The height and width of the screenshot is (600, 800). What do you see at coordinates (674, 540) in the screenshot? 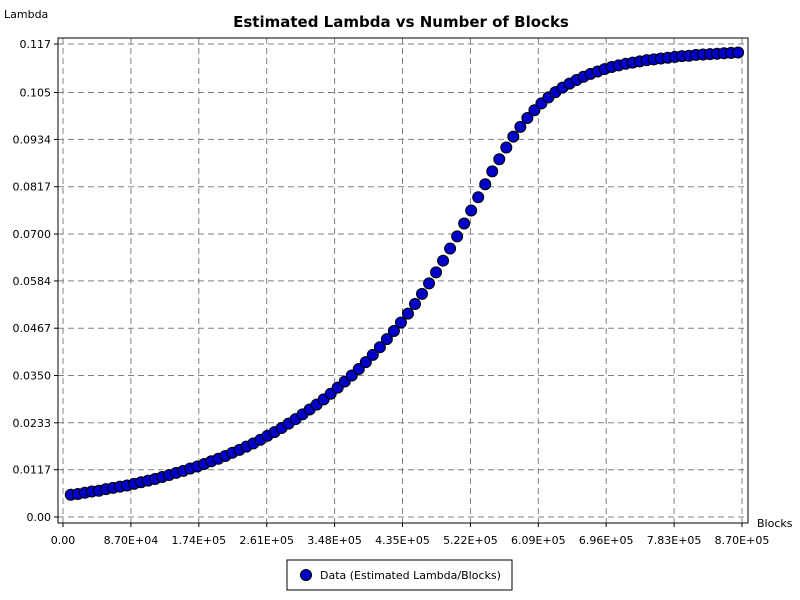
I see `x-tick-label: 7.83E+05` at bounding box center [674, 540].